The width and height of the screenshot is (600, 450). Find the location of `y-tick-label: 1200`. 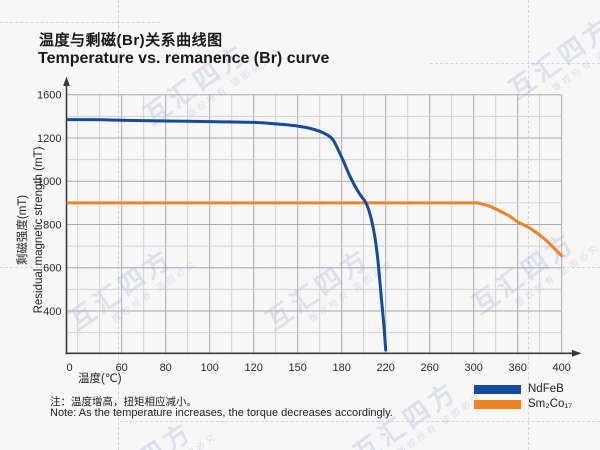

y-tick-label: 1200 is located at coordinates (49, 139).